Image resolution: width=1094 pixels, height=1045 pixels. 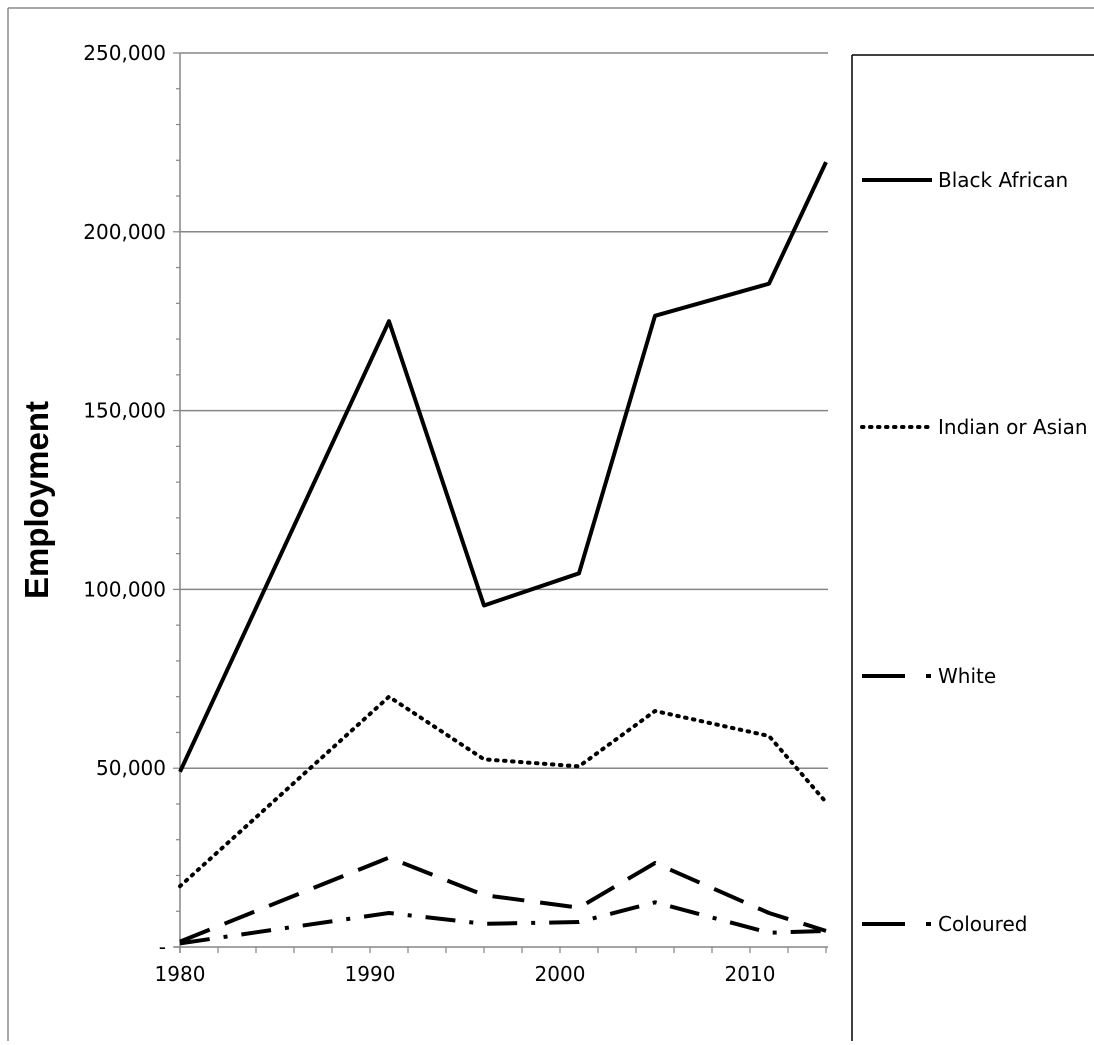 I want to click on legend-label-black-african: Black African, so click(x=1003, y=180).